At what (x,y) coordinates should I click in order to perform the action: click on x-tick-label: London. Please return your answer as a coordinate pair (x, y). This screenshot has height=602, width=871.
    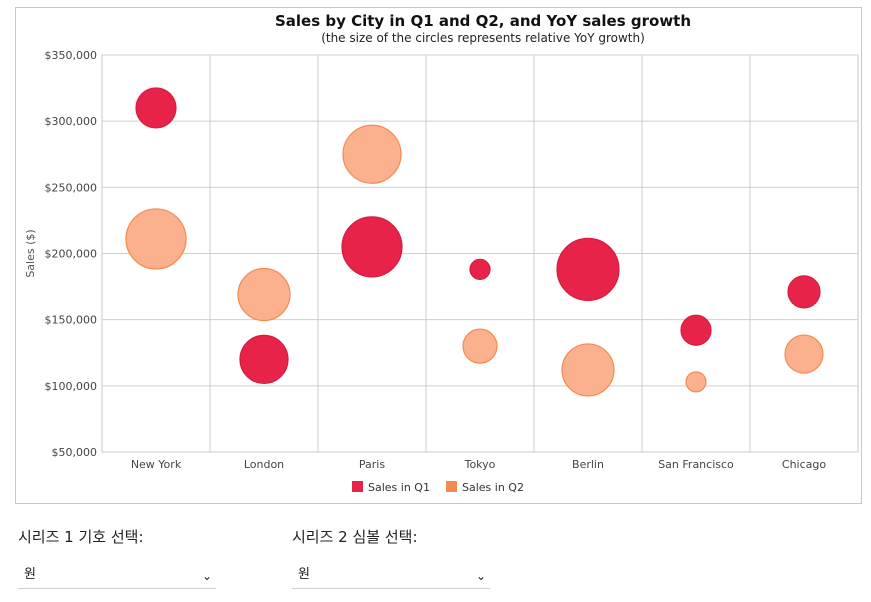
    Looking at the image, I should click on (264, 464).